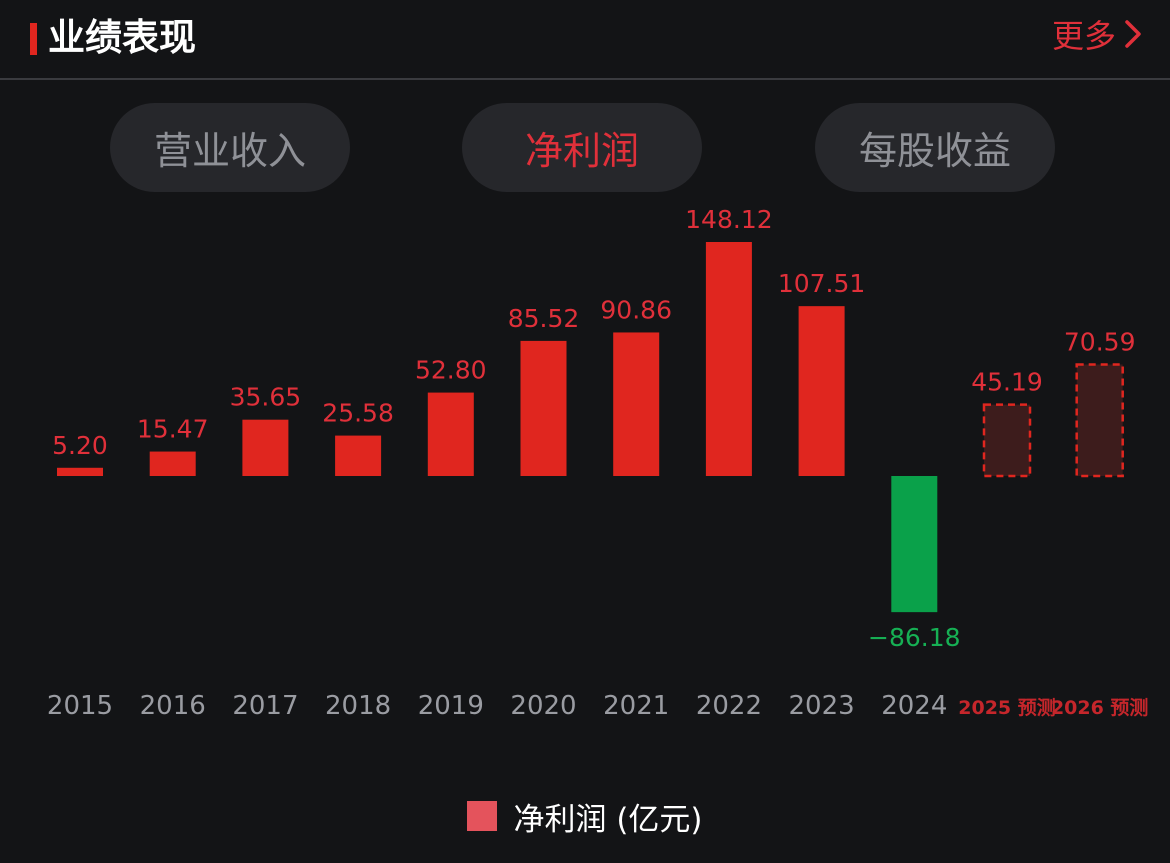 The width and height of the screenshot is (1170, 863). What do you see at coordinates (33, 39) in the screenshot?
I see `title-accent-bar` at bounding box center [33, 39].